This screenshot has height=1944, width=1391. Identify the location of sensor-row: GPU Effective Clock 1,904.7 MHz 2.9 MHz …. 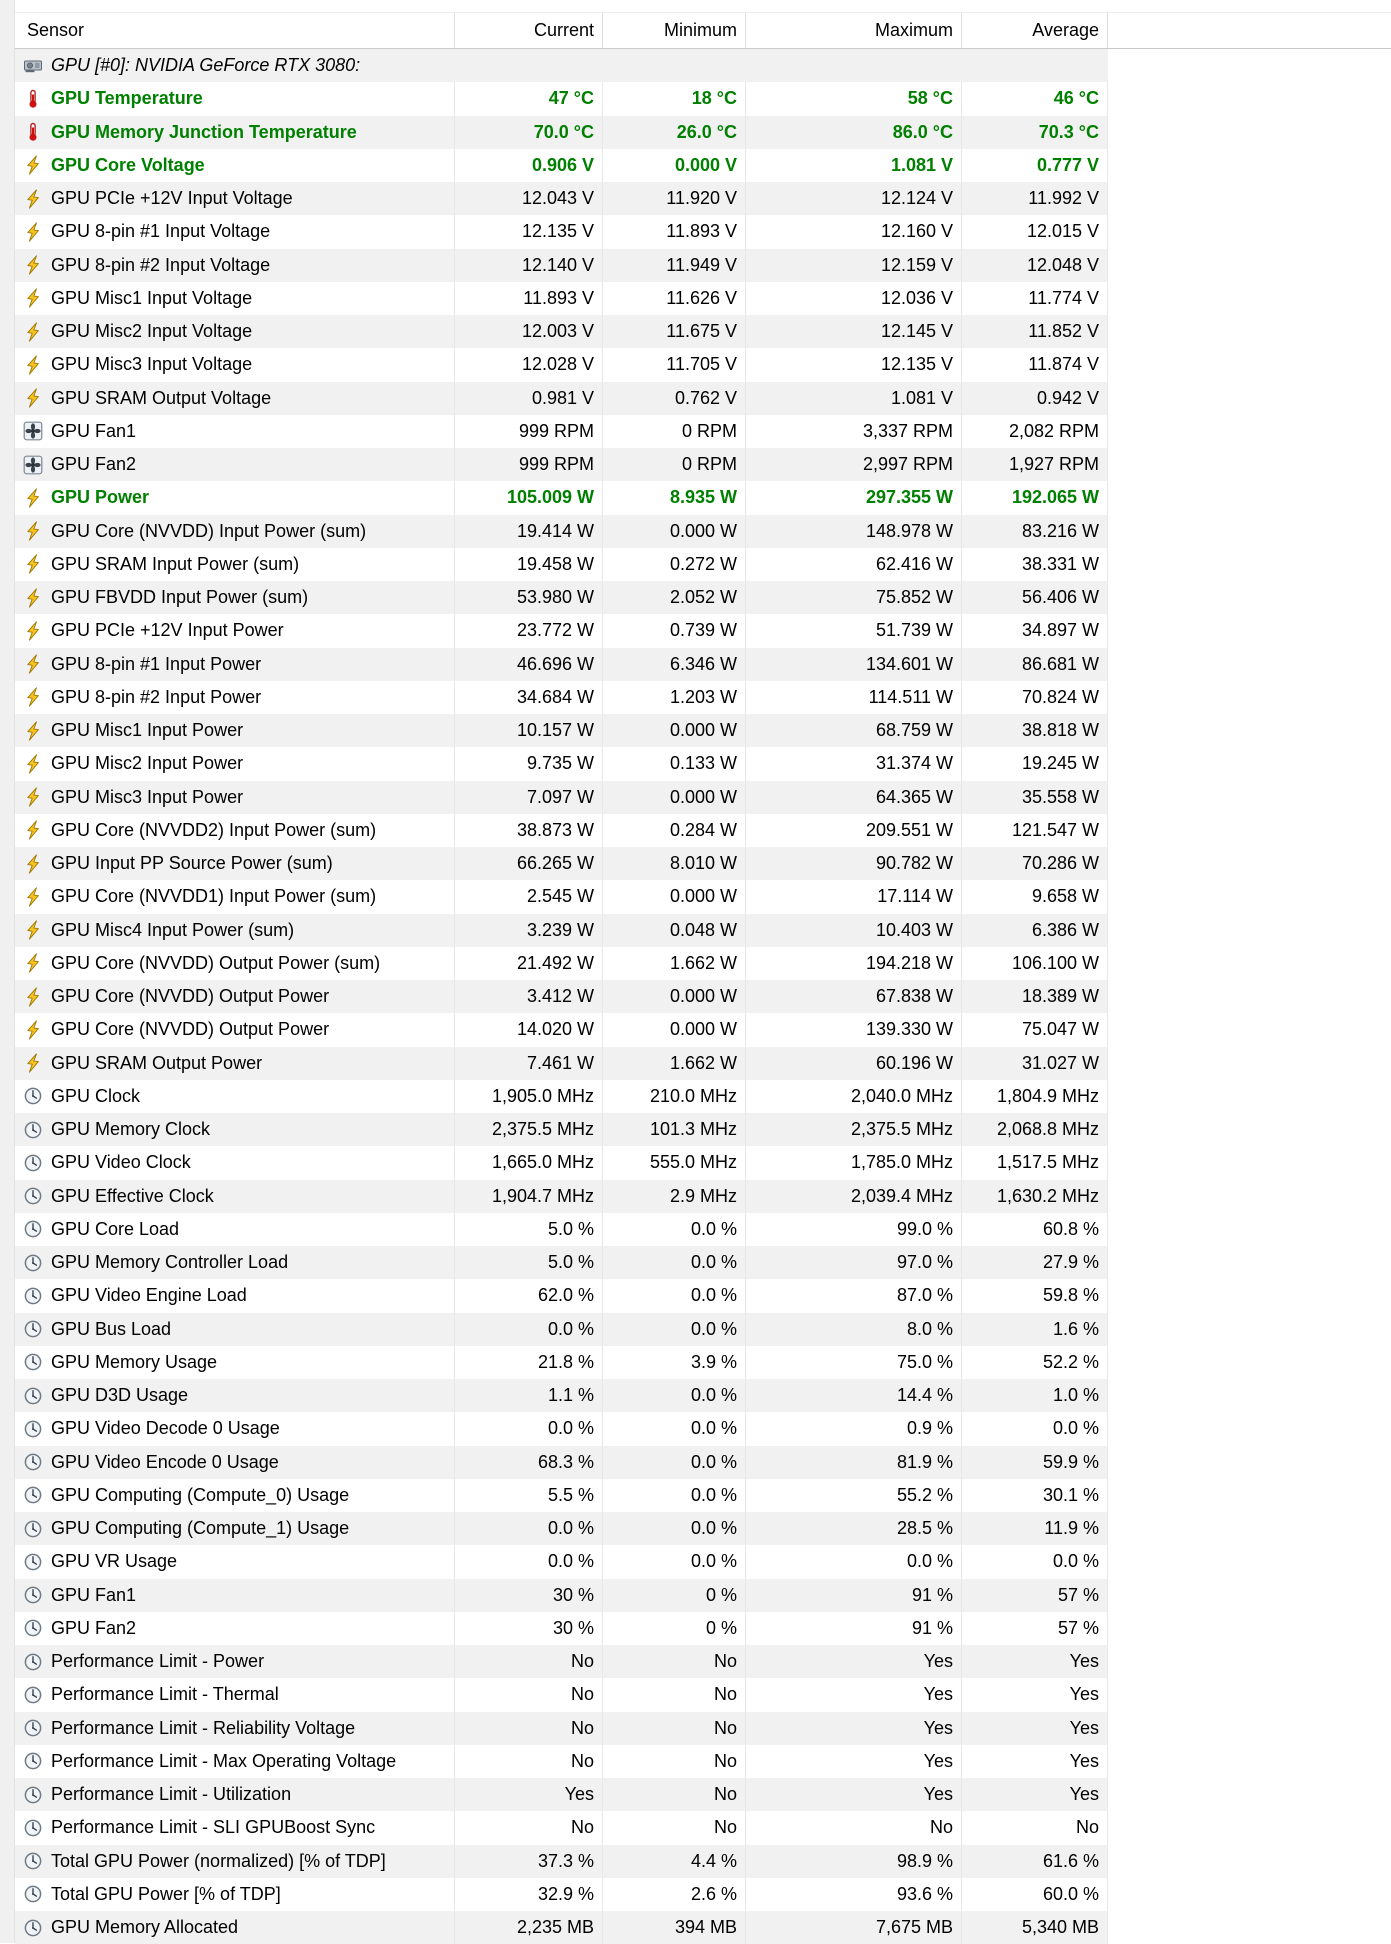
(561, 1196).